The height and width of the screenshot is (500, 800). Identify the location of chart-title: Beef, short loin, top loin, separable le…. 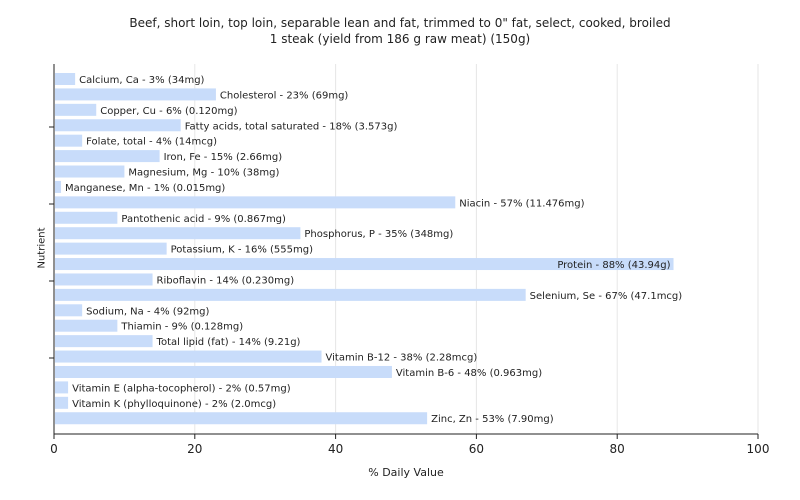
(400, 23).